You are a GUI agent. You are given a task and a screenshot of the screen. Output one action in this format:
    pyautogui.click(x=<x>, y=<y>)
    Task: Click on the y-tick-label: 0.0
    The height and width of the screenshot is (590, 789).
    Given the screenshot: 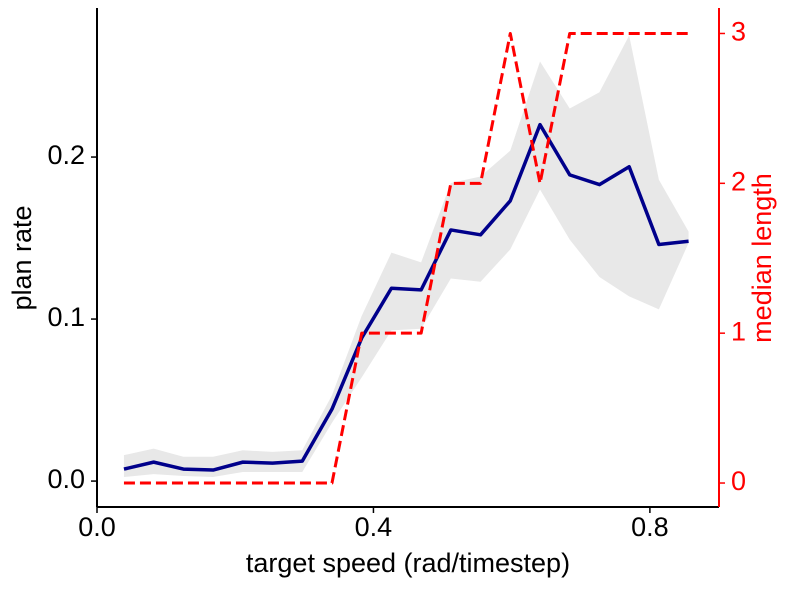 What is the action you would take?
    pyautogui.click(x=66, y=479)
    